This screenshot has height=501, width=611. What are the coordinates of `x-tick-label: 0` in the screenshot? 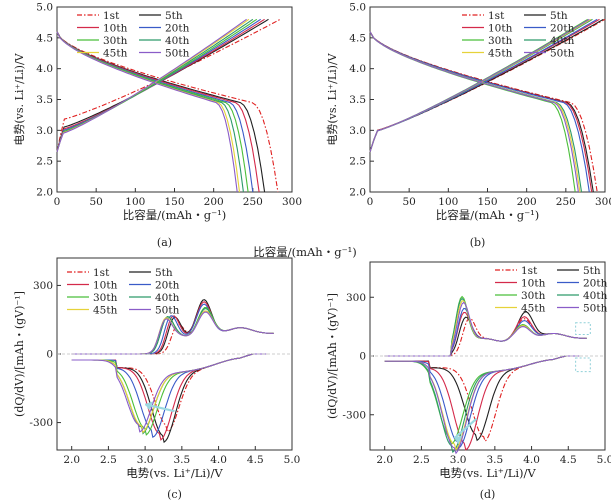 It's located at (57, 202).